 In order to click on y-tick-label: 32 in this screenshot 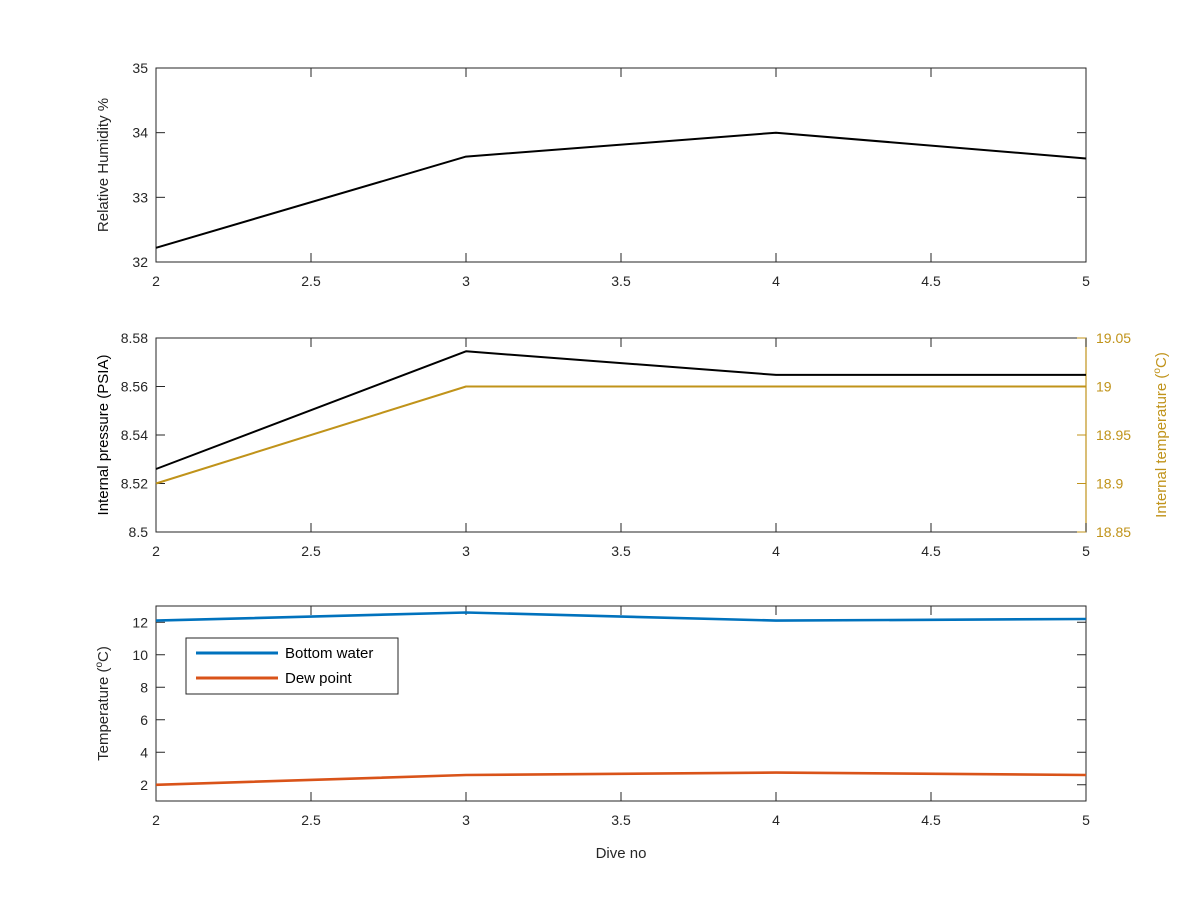, I will do `click(140, 262)`.